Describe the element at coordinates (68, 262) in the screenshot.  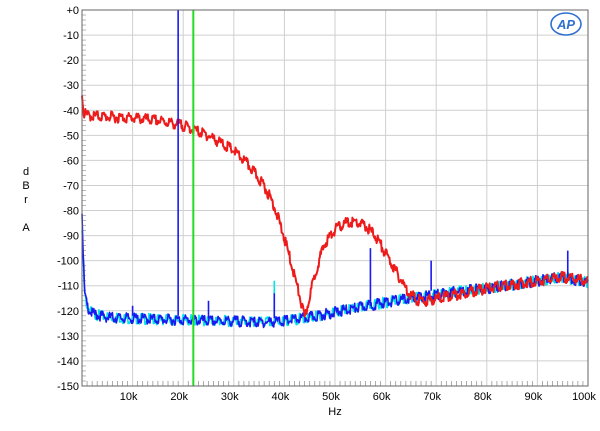
I see `y-tick-label: -100` at that location.